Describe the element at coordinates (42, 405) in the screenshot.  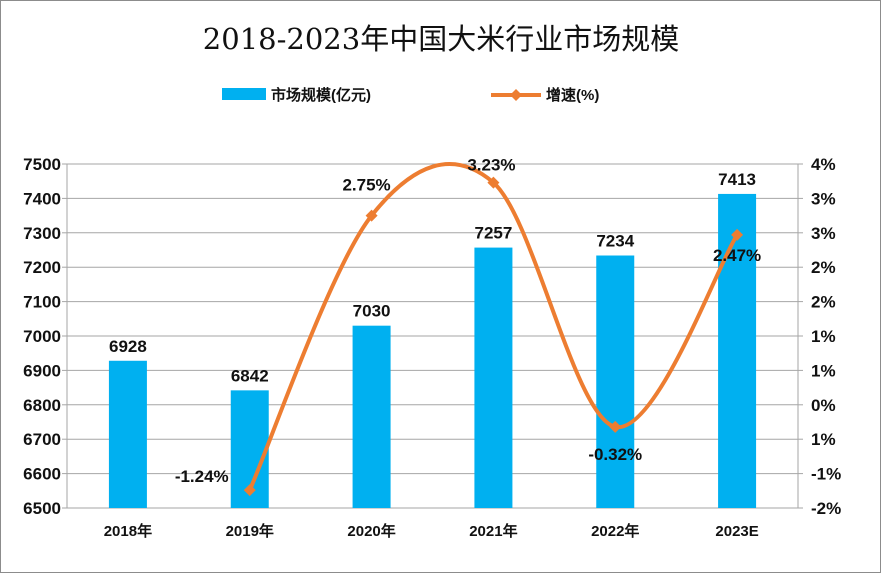
I see `left-tick-label: 6800` at that location.